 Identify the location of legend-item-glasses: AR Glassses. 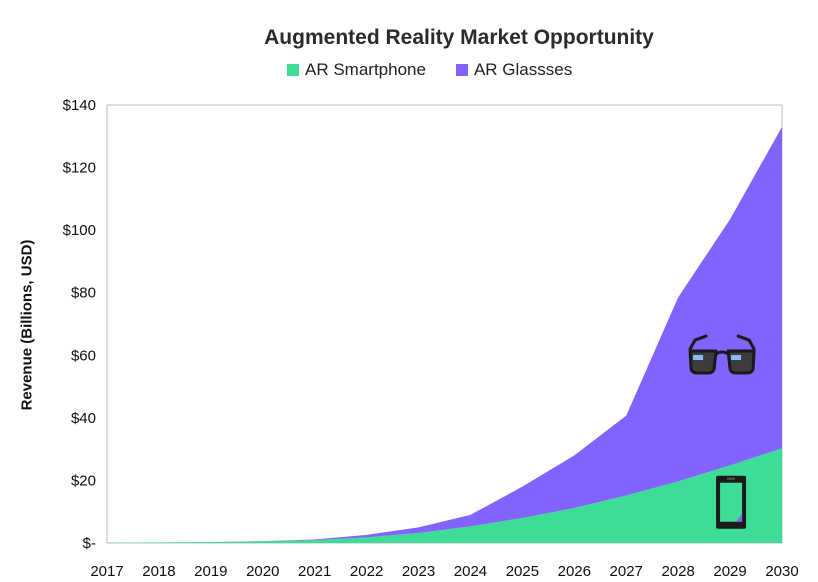
(514, 70).